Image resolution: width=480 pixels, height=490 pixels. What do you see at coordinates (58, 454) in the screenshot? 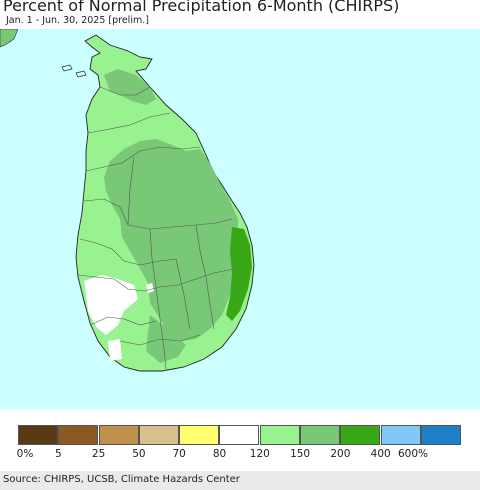
I see `legend-label: 5` at bounding box center [58, 454].